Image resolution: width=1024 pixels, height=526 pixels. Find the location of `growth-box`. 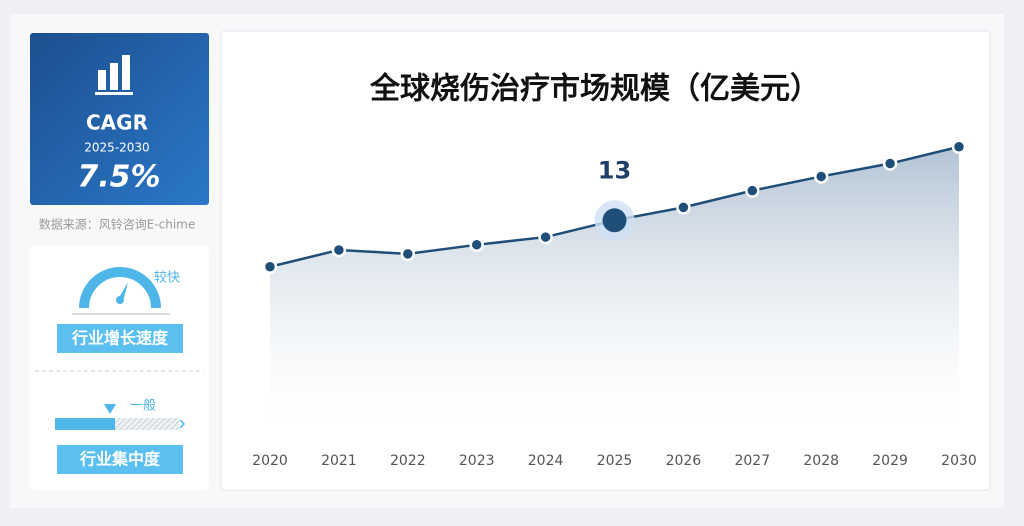

growth-box is located at coordinates (120, 338).